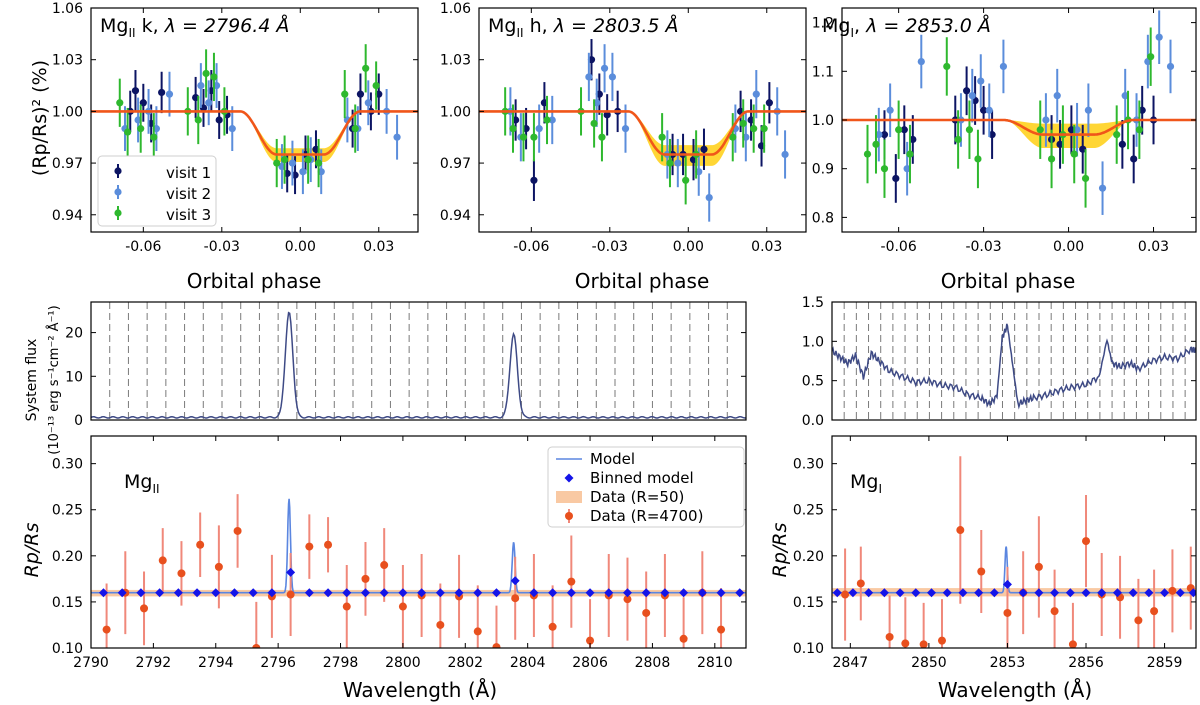 Image resolution: width=1200 pixels, height=705 pixels. What do you see at coordinates (67, 164) in the screenshot?
I see `y-tick-label: 0.97` at bounding box center [67, 164].